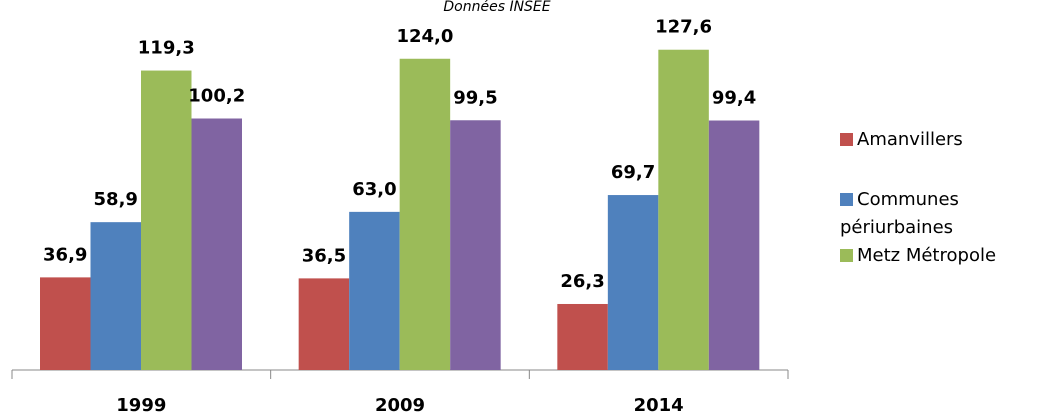 This screenshot has width=1041, height=412. Describe the element at coordinates (141, 403) in the screenshot. I see `x-tick-label: 1999` at that location.